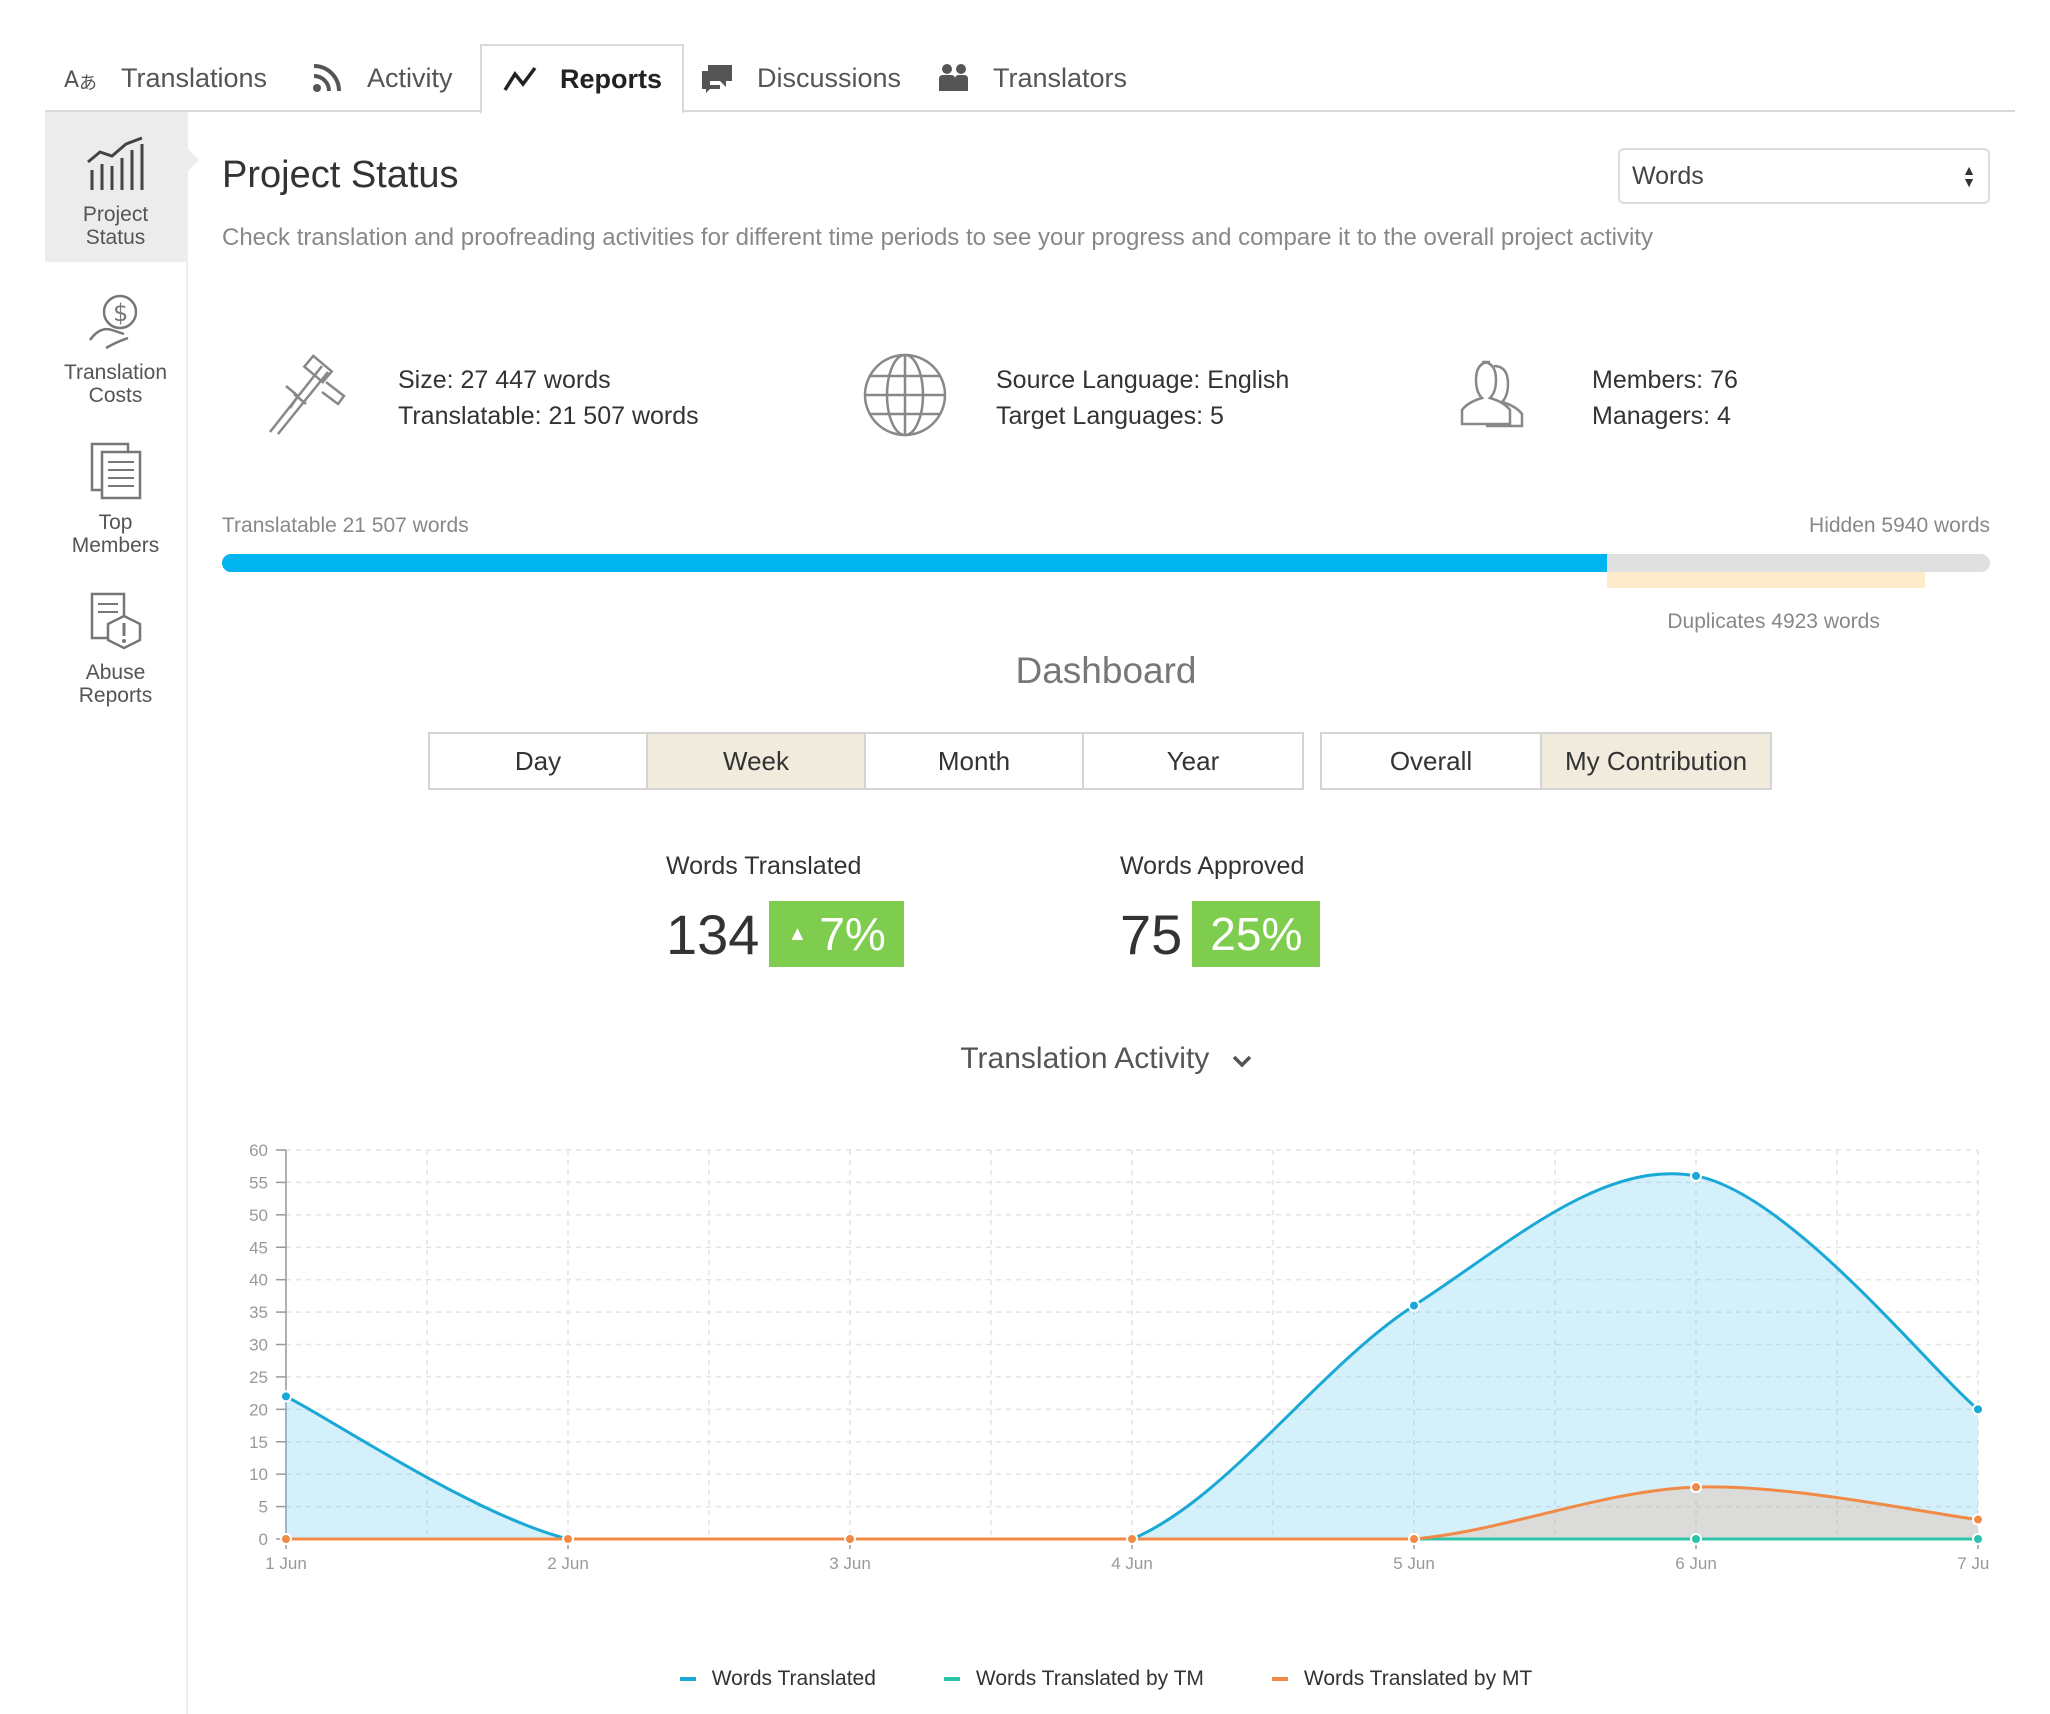 The image size is (2050, 1714). What do you see at coordinates (548, 415) in the screenshot?
I see `translatable-text: Translatable: 21 507 words` at bounding box center [548, 415].